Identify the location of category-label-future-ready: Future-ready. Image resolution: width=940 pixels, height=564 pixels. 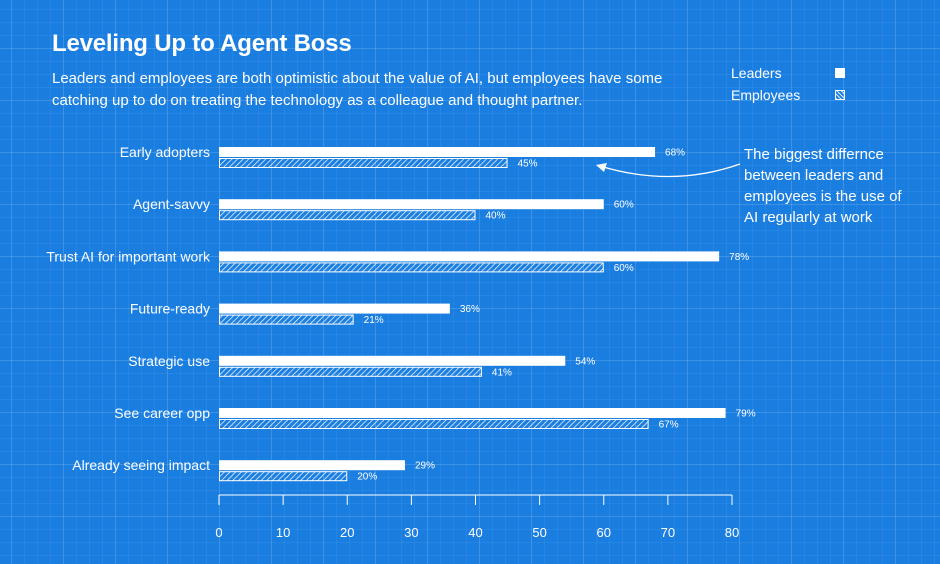
(170, 309).